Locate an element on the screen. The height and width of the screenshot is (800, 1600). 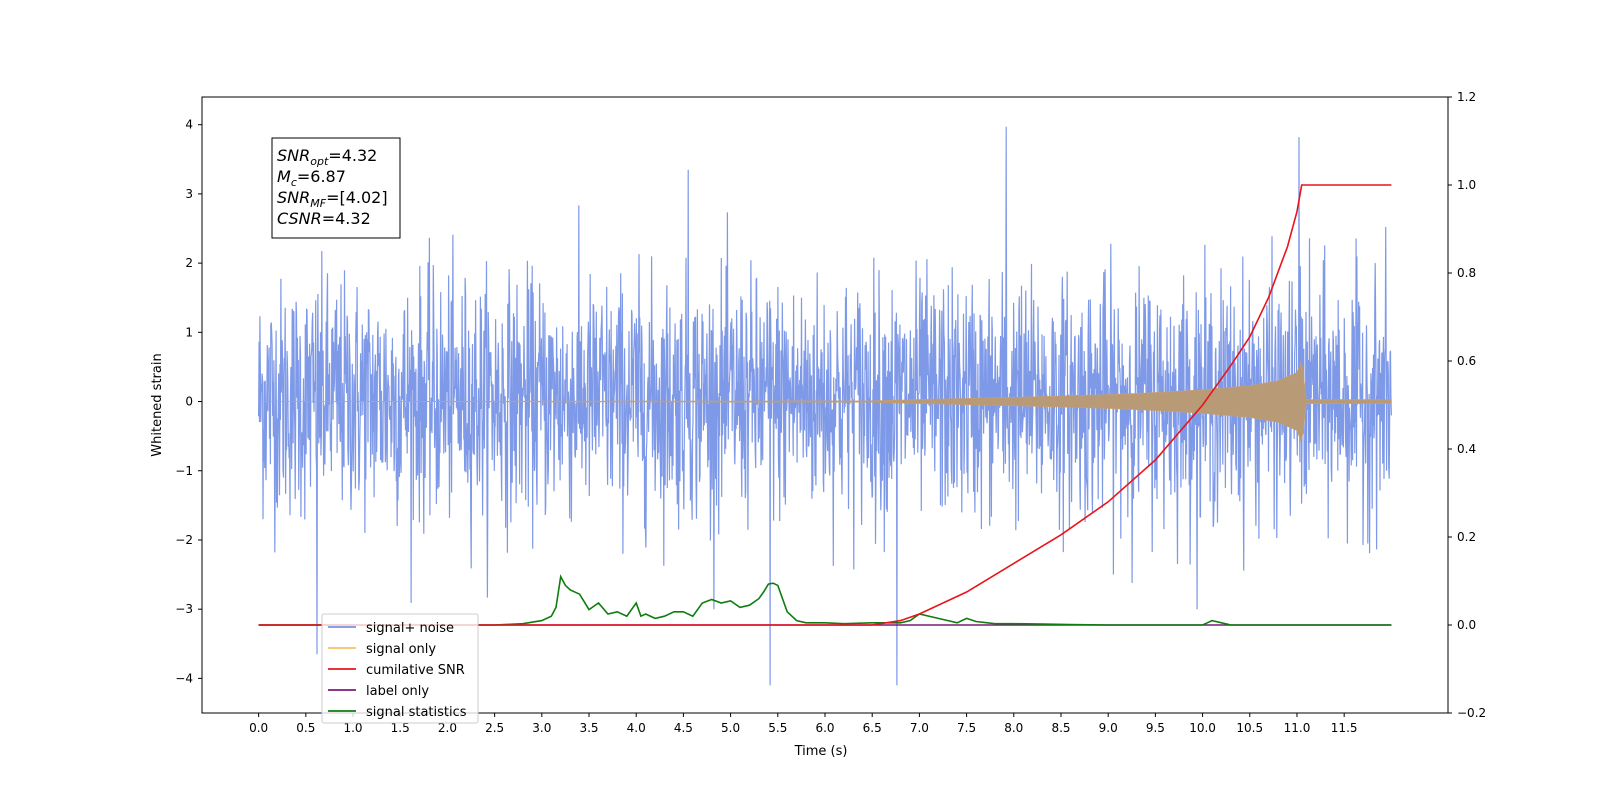
x-tick-label: 9.0 is located at coordinates (1108, 728).